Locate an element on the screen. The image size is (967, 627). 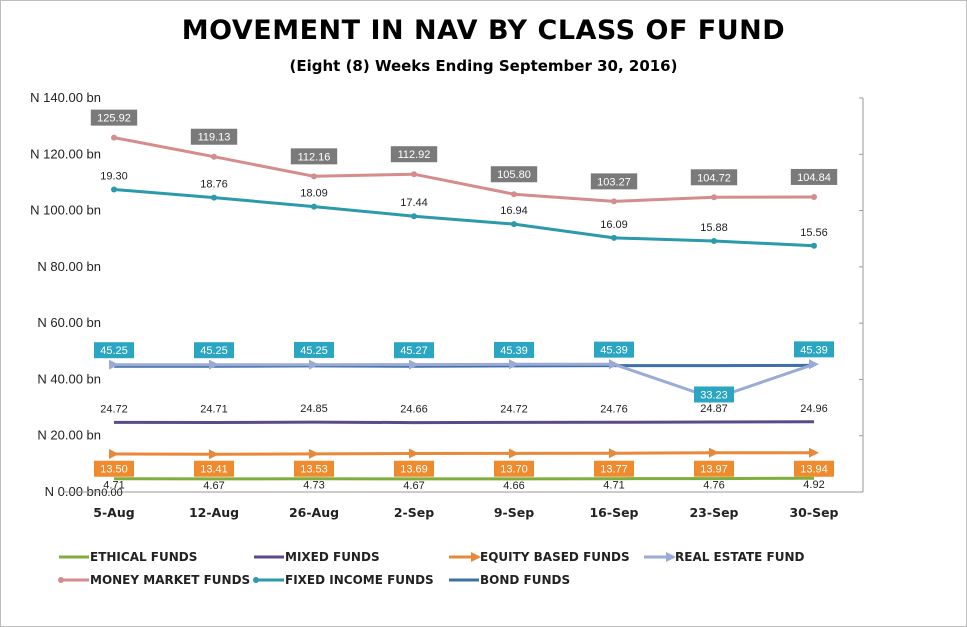
legend-label-equity-based-funds: EQUITY BASED FUNDS is located at coordinates (555, 557).